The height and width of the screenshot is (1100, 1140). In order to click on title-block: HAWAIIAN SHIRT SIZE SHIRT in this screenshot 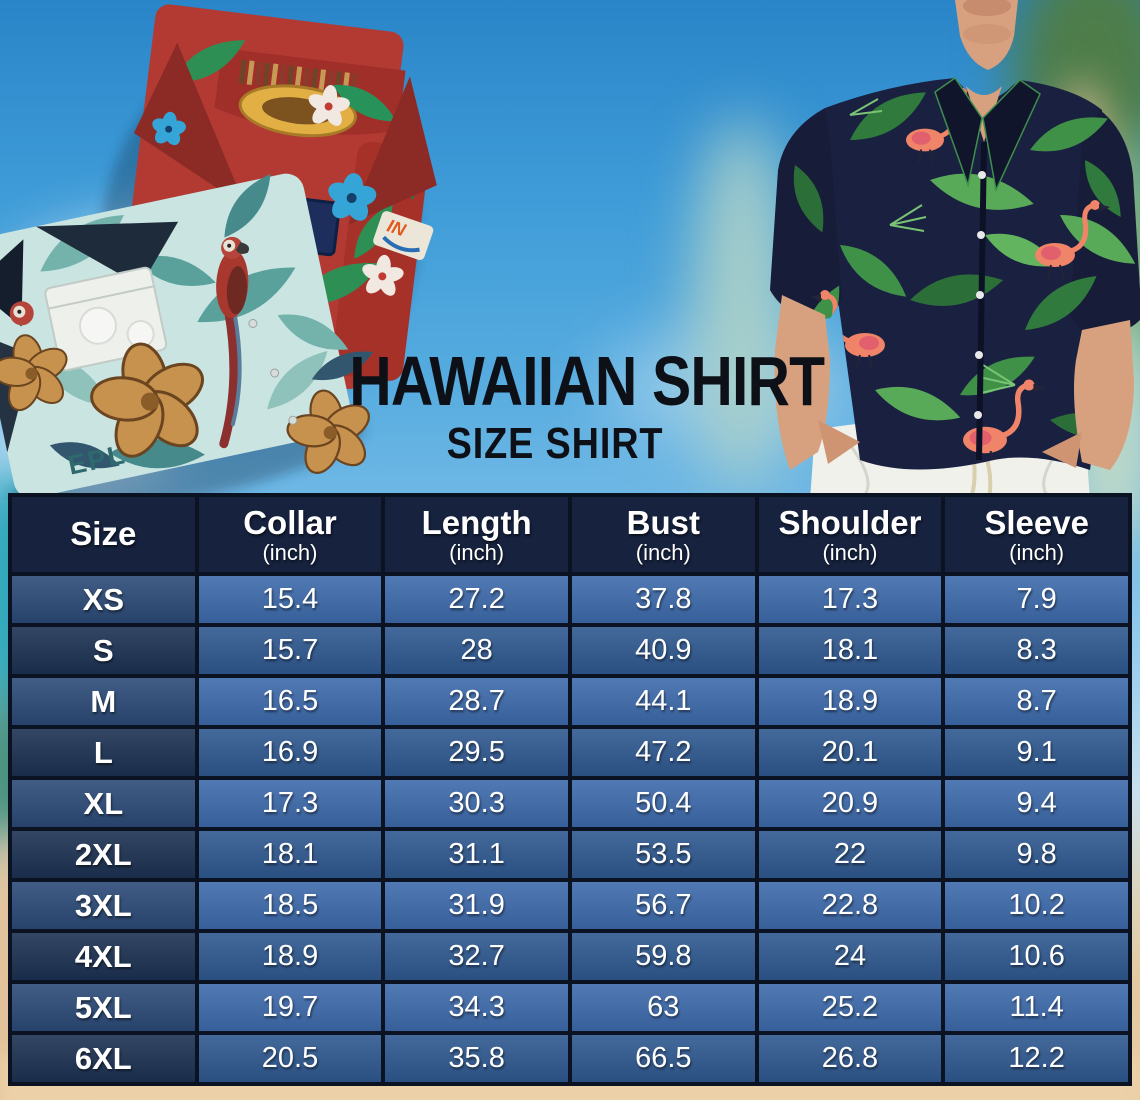, I will do `click(567, 405)`.